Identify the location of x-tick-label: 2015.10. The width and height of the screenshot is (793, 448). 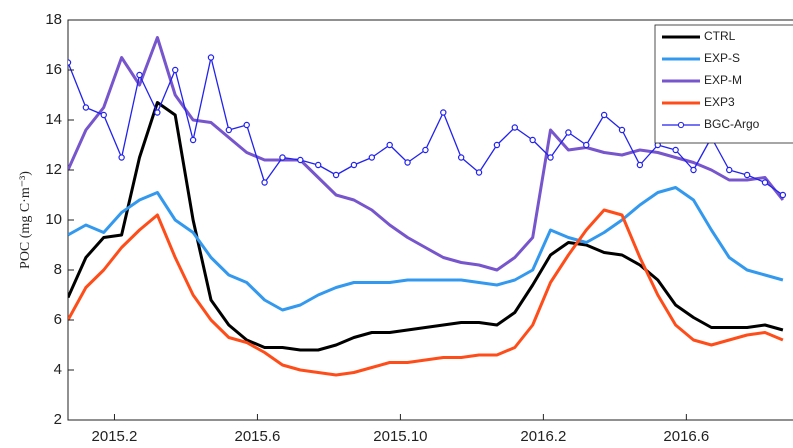
(400, 436).